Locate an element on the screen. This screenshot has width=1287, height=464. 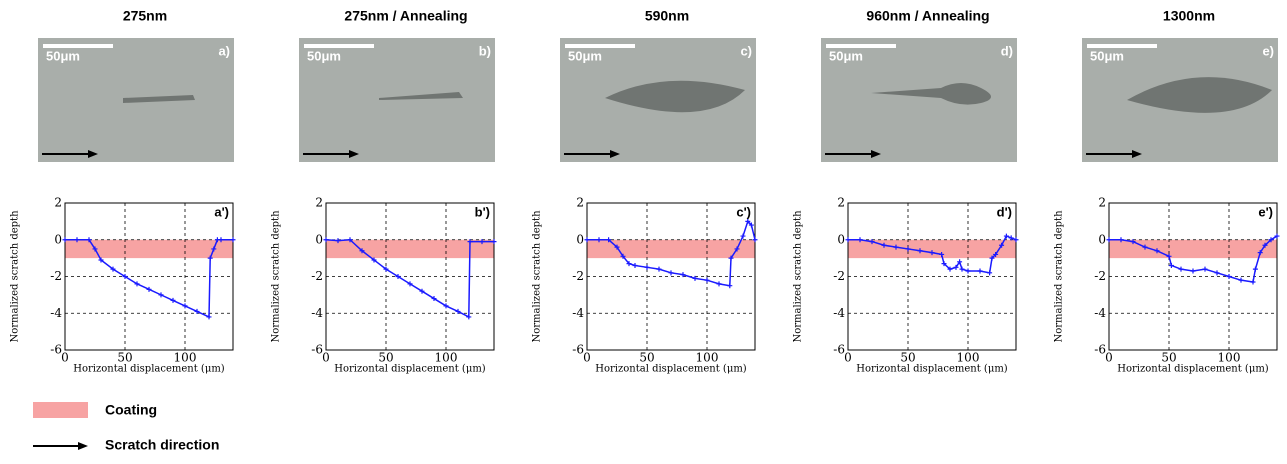
panel-annotation: d') is located at coordinates (1004, 211).